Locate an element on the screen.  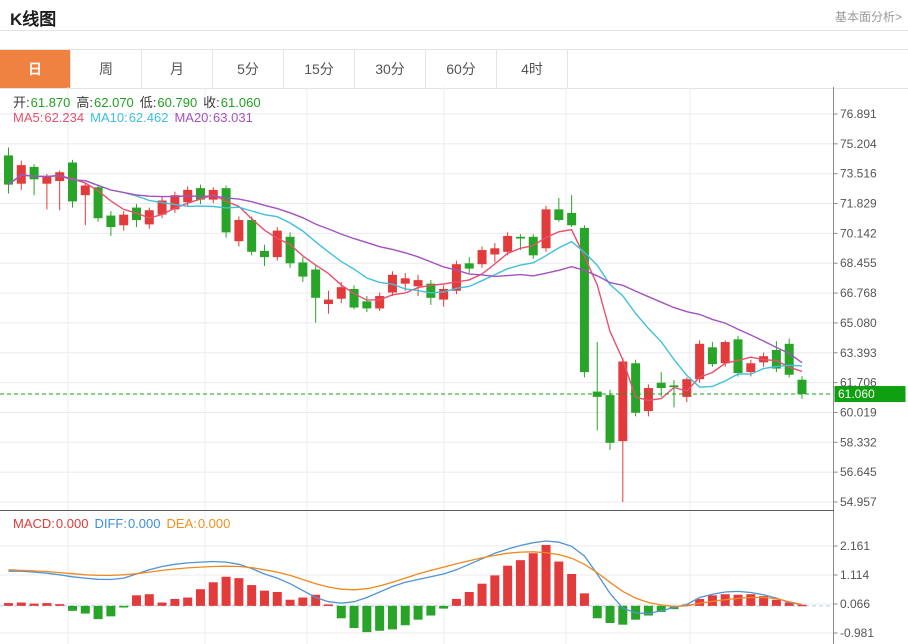
tab-period-2: 月 is located at coordinates (177, 69).